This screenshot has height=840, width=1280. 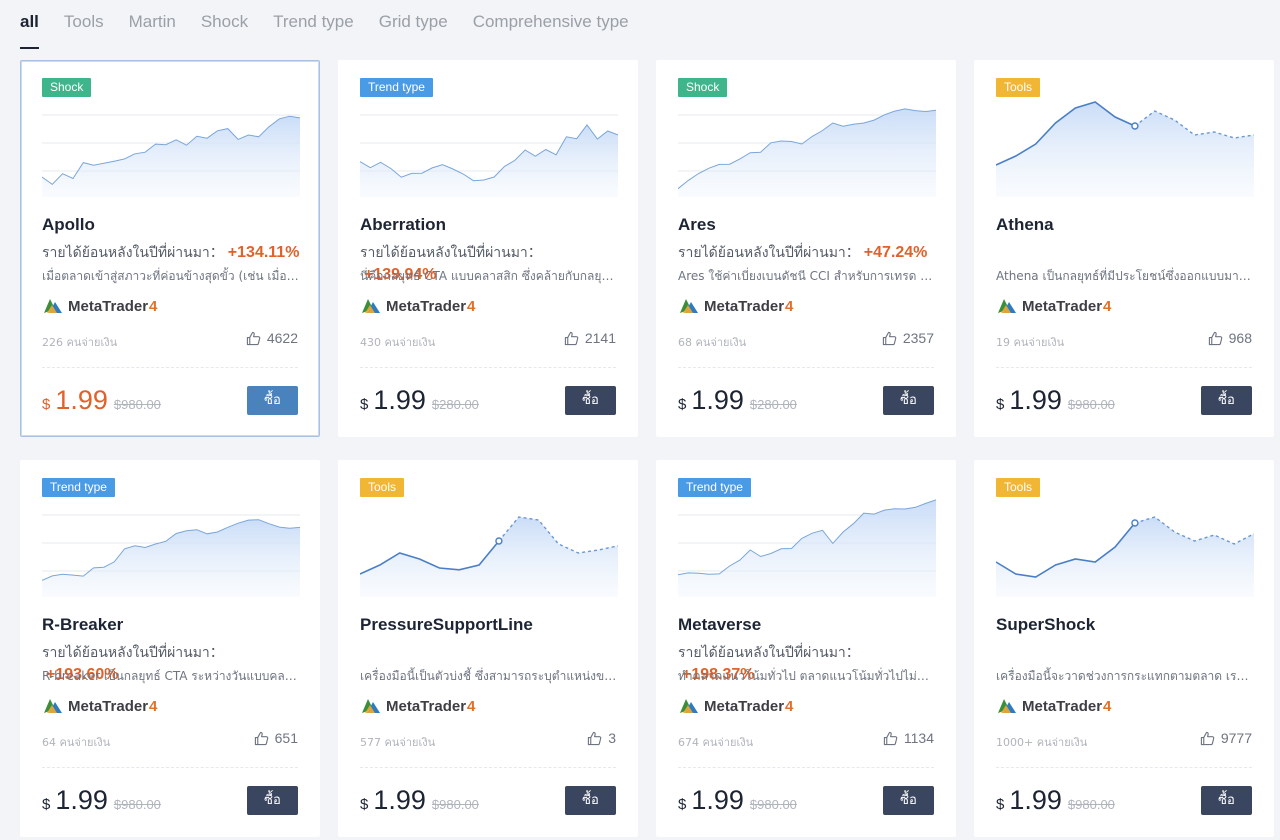 I want to click on payers-count: 68 คนจ่ายเงิน, so click(x=712, y=342).